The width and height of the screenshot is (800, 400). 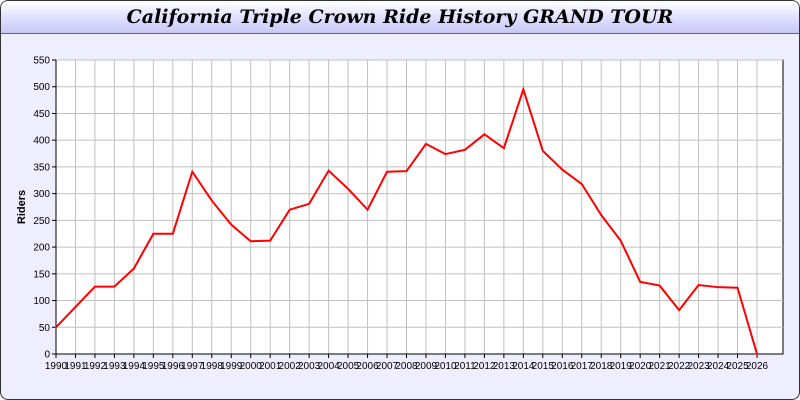 What do you see at coordinates (328, 366) in the screenshot?
I see `x-tick-label: 2004` at bounding box center [328, 366].